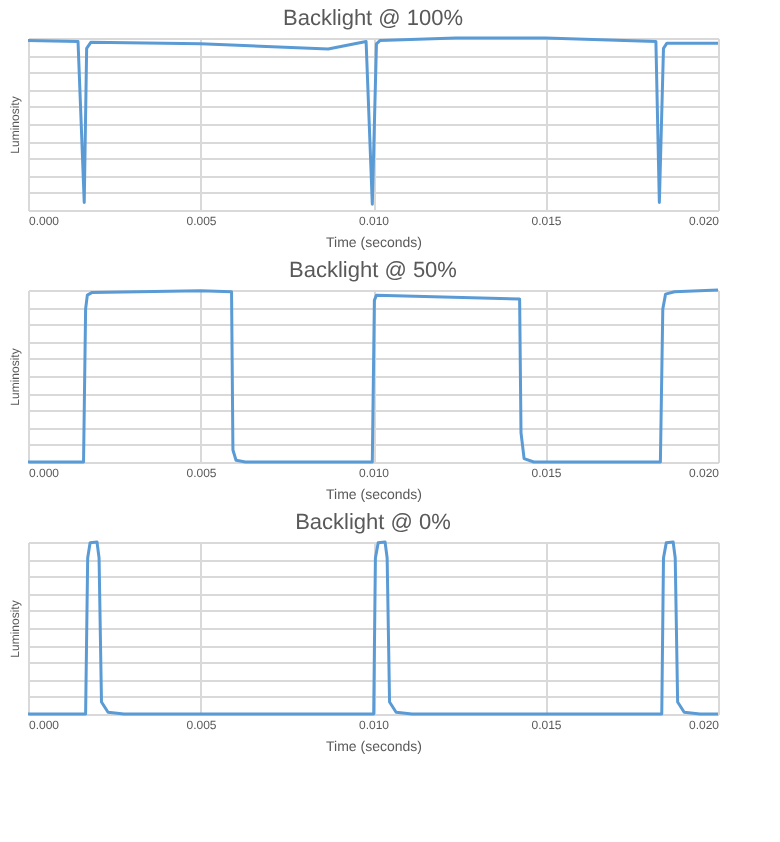 The width and height of the screenshot is (780, 842). Describe the element at coordinates (373, 270) in the screenshot. I see `chart-title: Backlight @ 50%` at that location.